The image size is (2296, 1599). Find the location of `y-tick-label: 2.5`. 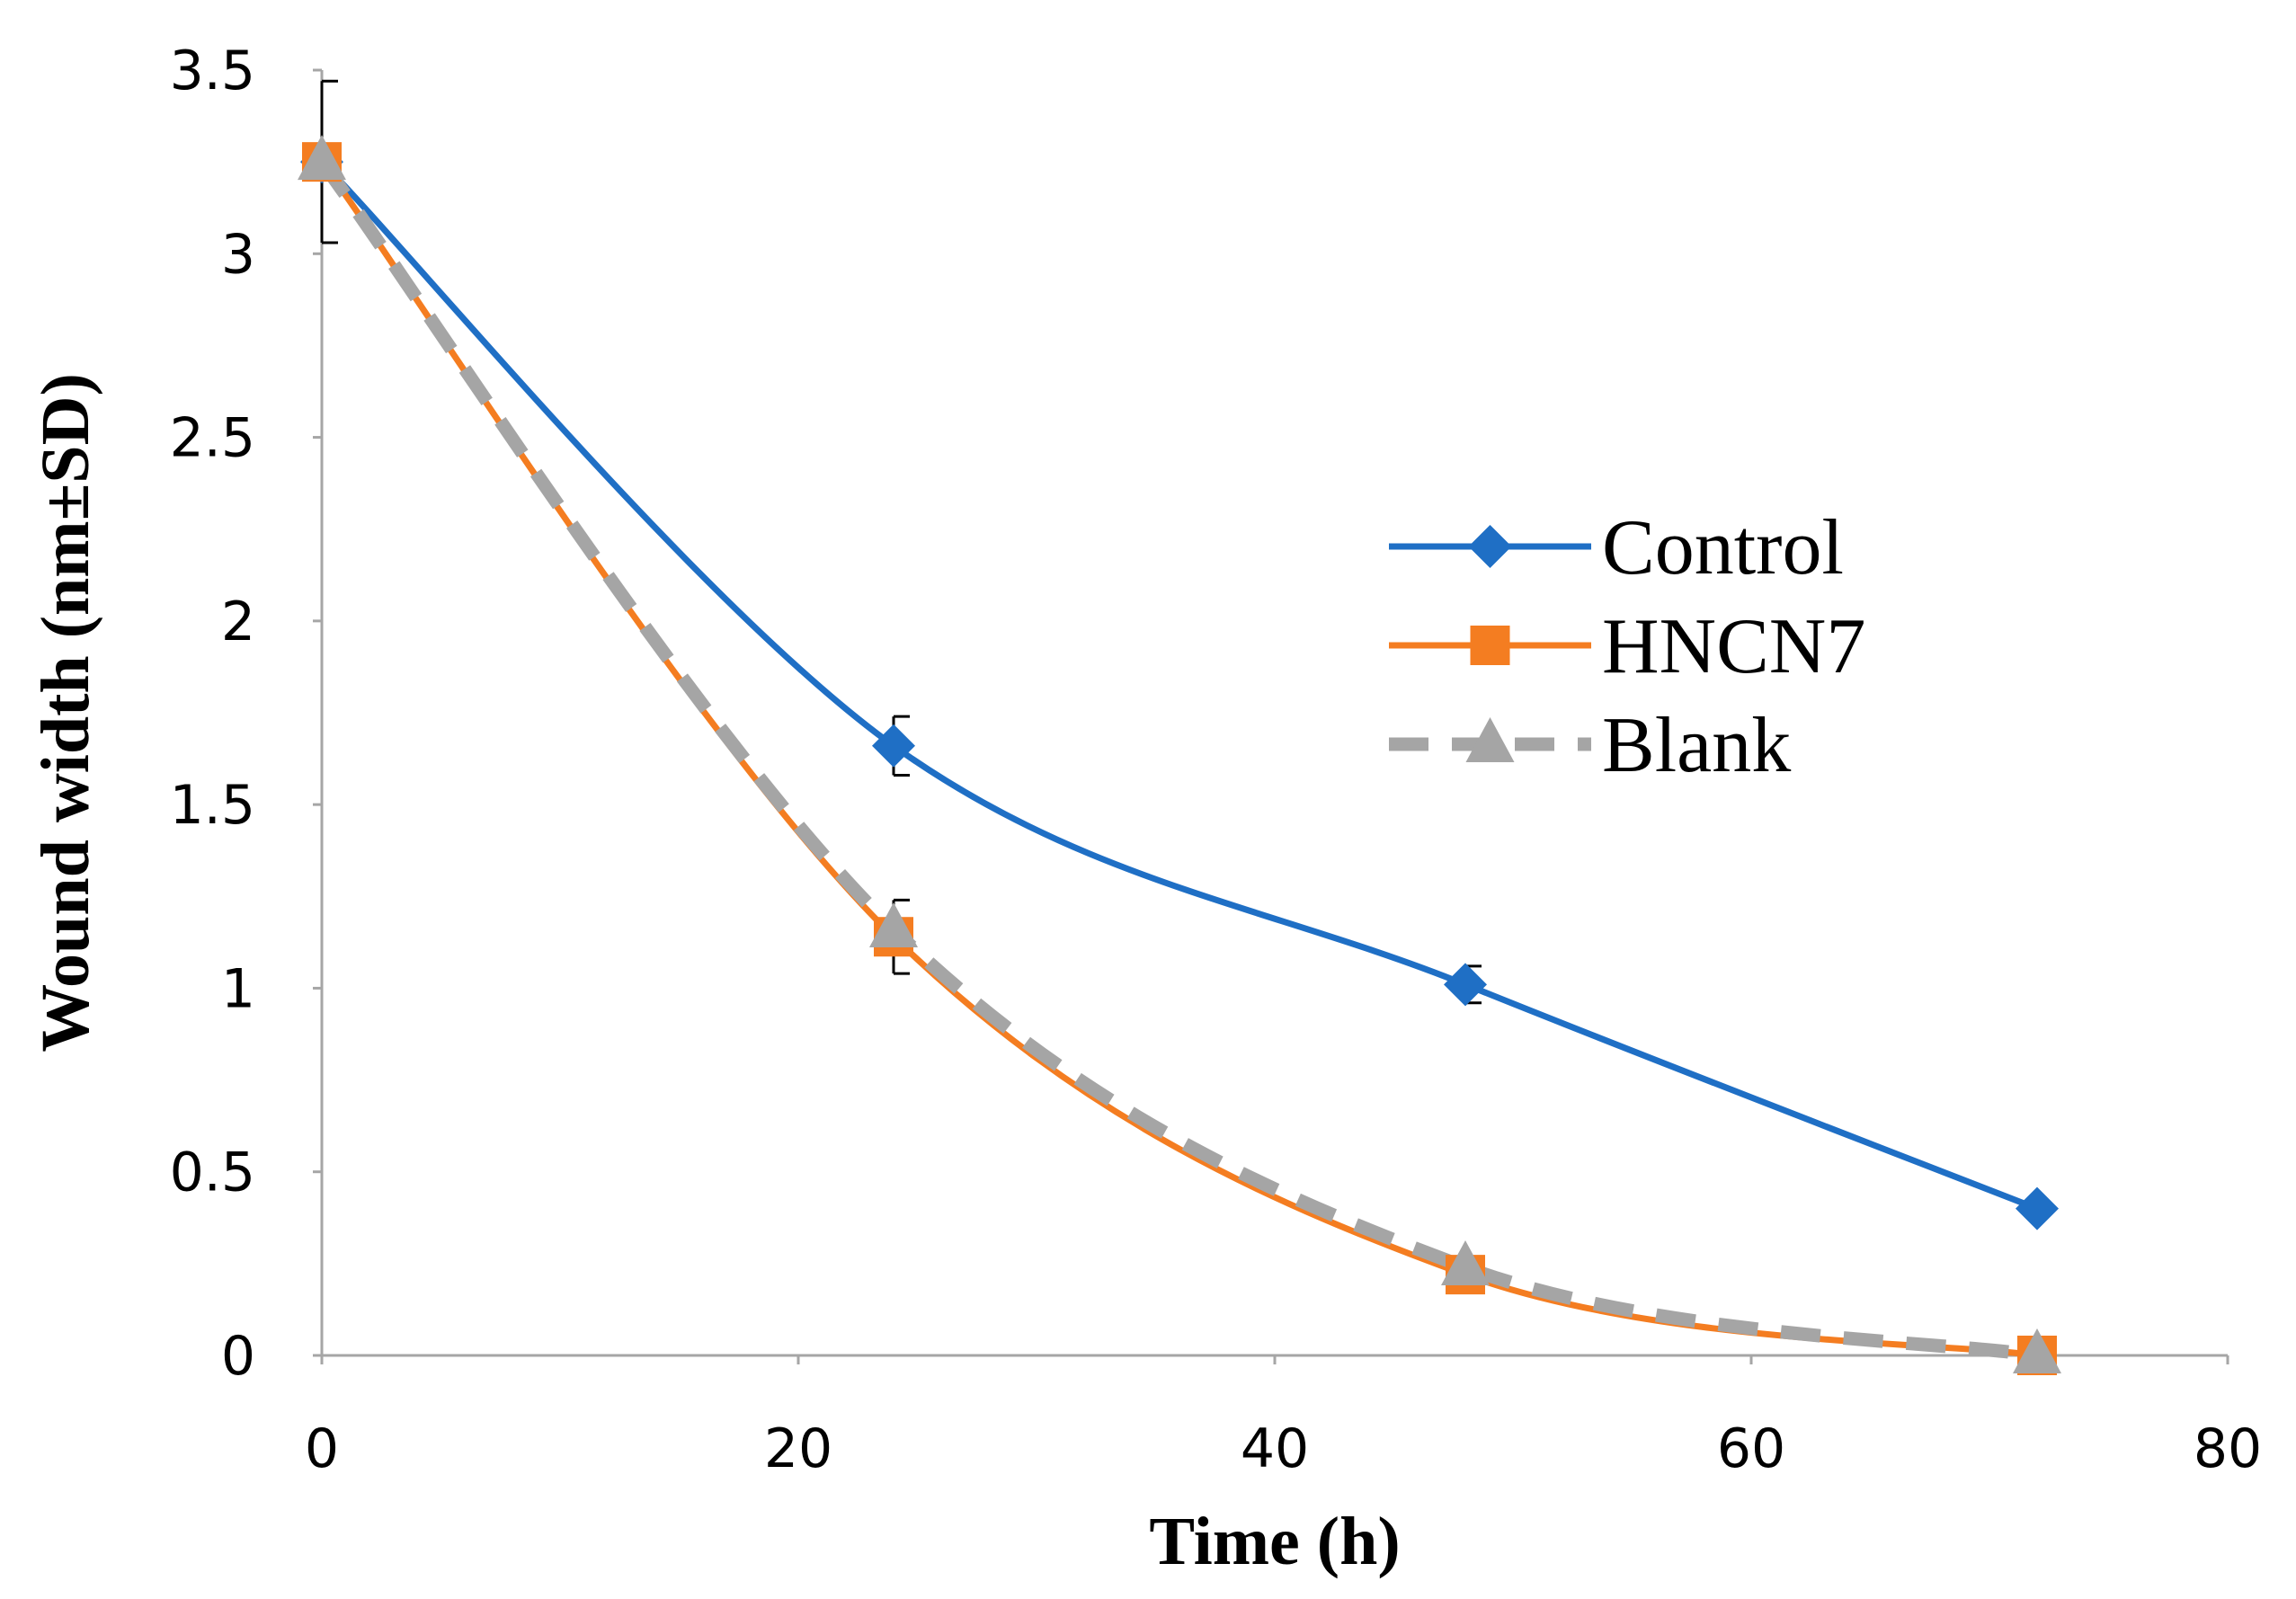

y-tick-label: 2.5 is located at coordinates (212, 439).